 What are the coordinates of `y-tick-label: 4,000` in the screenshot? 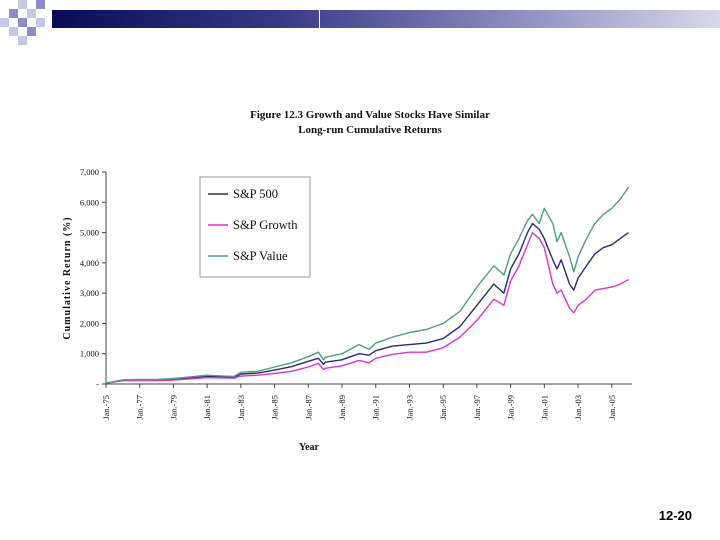 It's located at (89, 263).